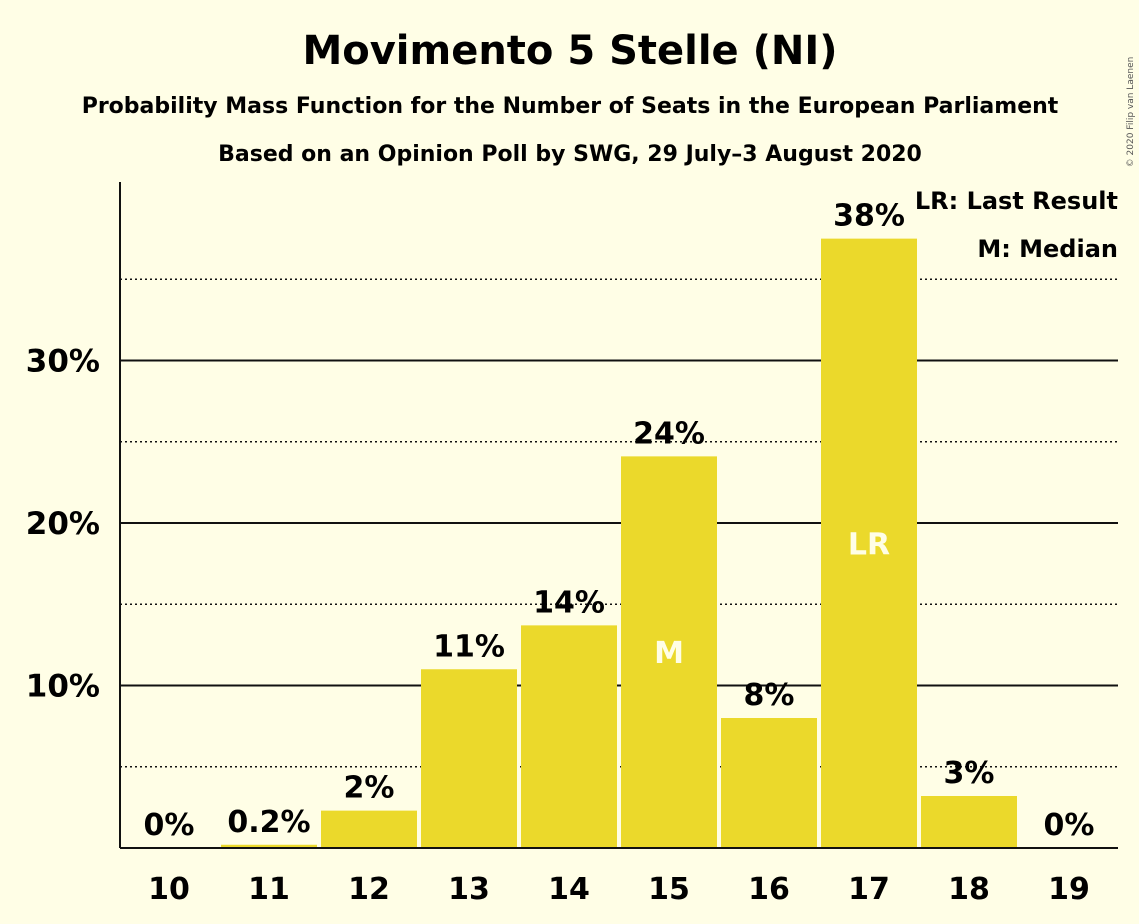  What do you see at coordinates (769, 695) in the screenshot?
I see `bar-value-label: 8%` at bounding box center [769, 695].